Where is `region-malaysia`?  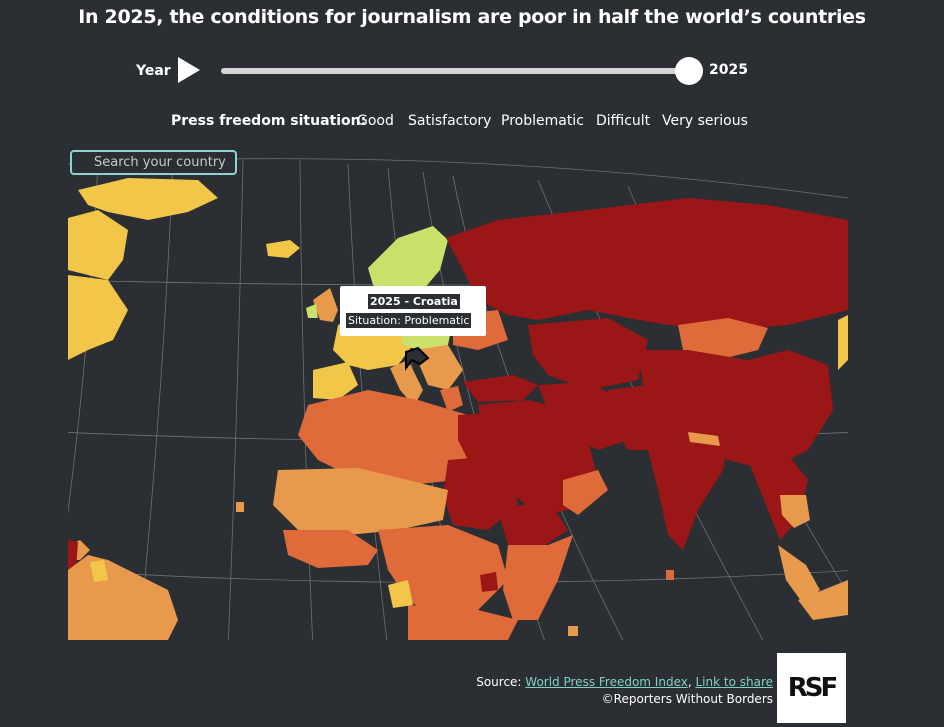 region-malaysia is located at coordinates (799, 575).